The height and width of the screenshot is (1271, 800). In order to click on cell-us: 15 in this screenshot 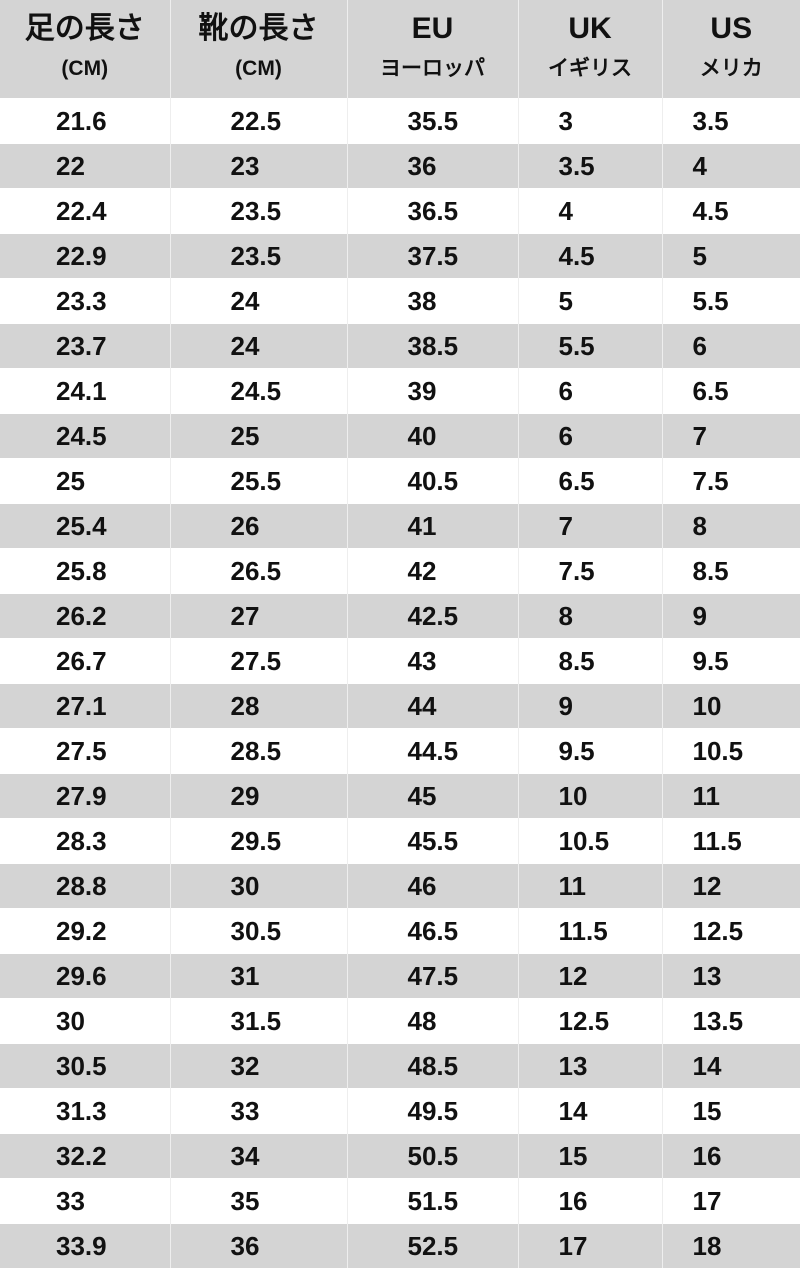, I will do `click(730, 1111)`.